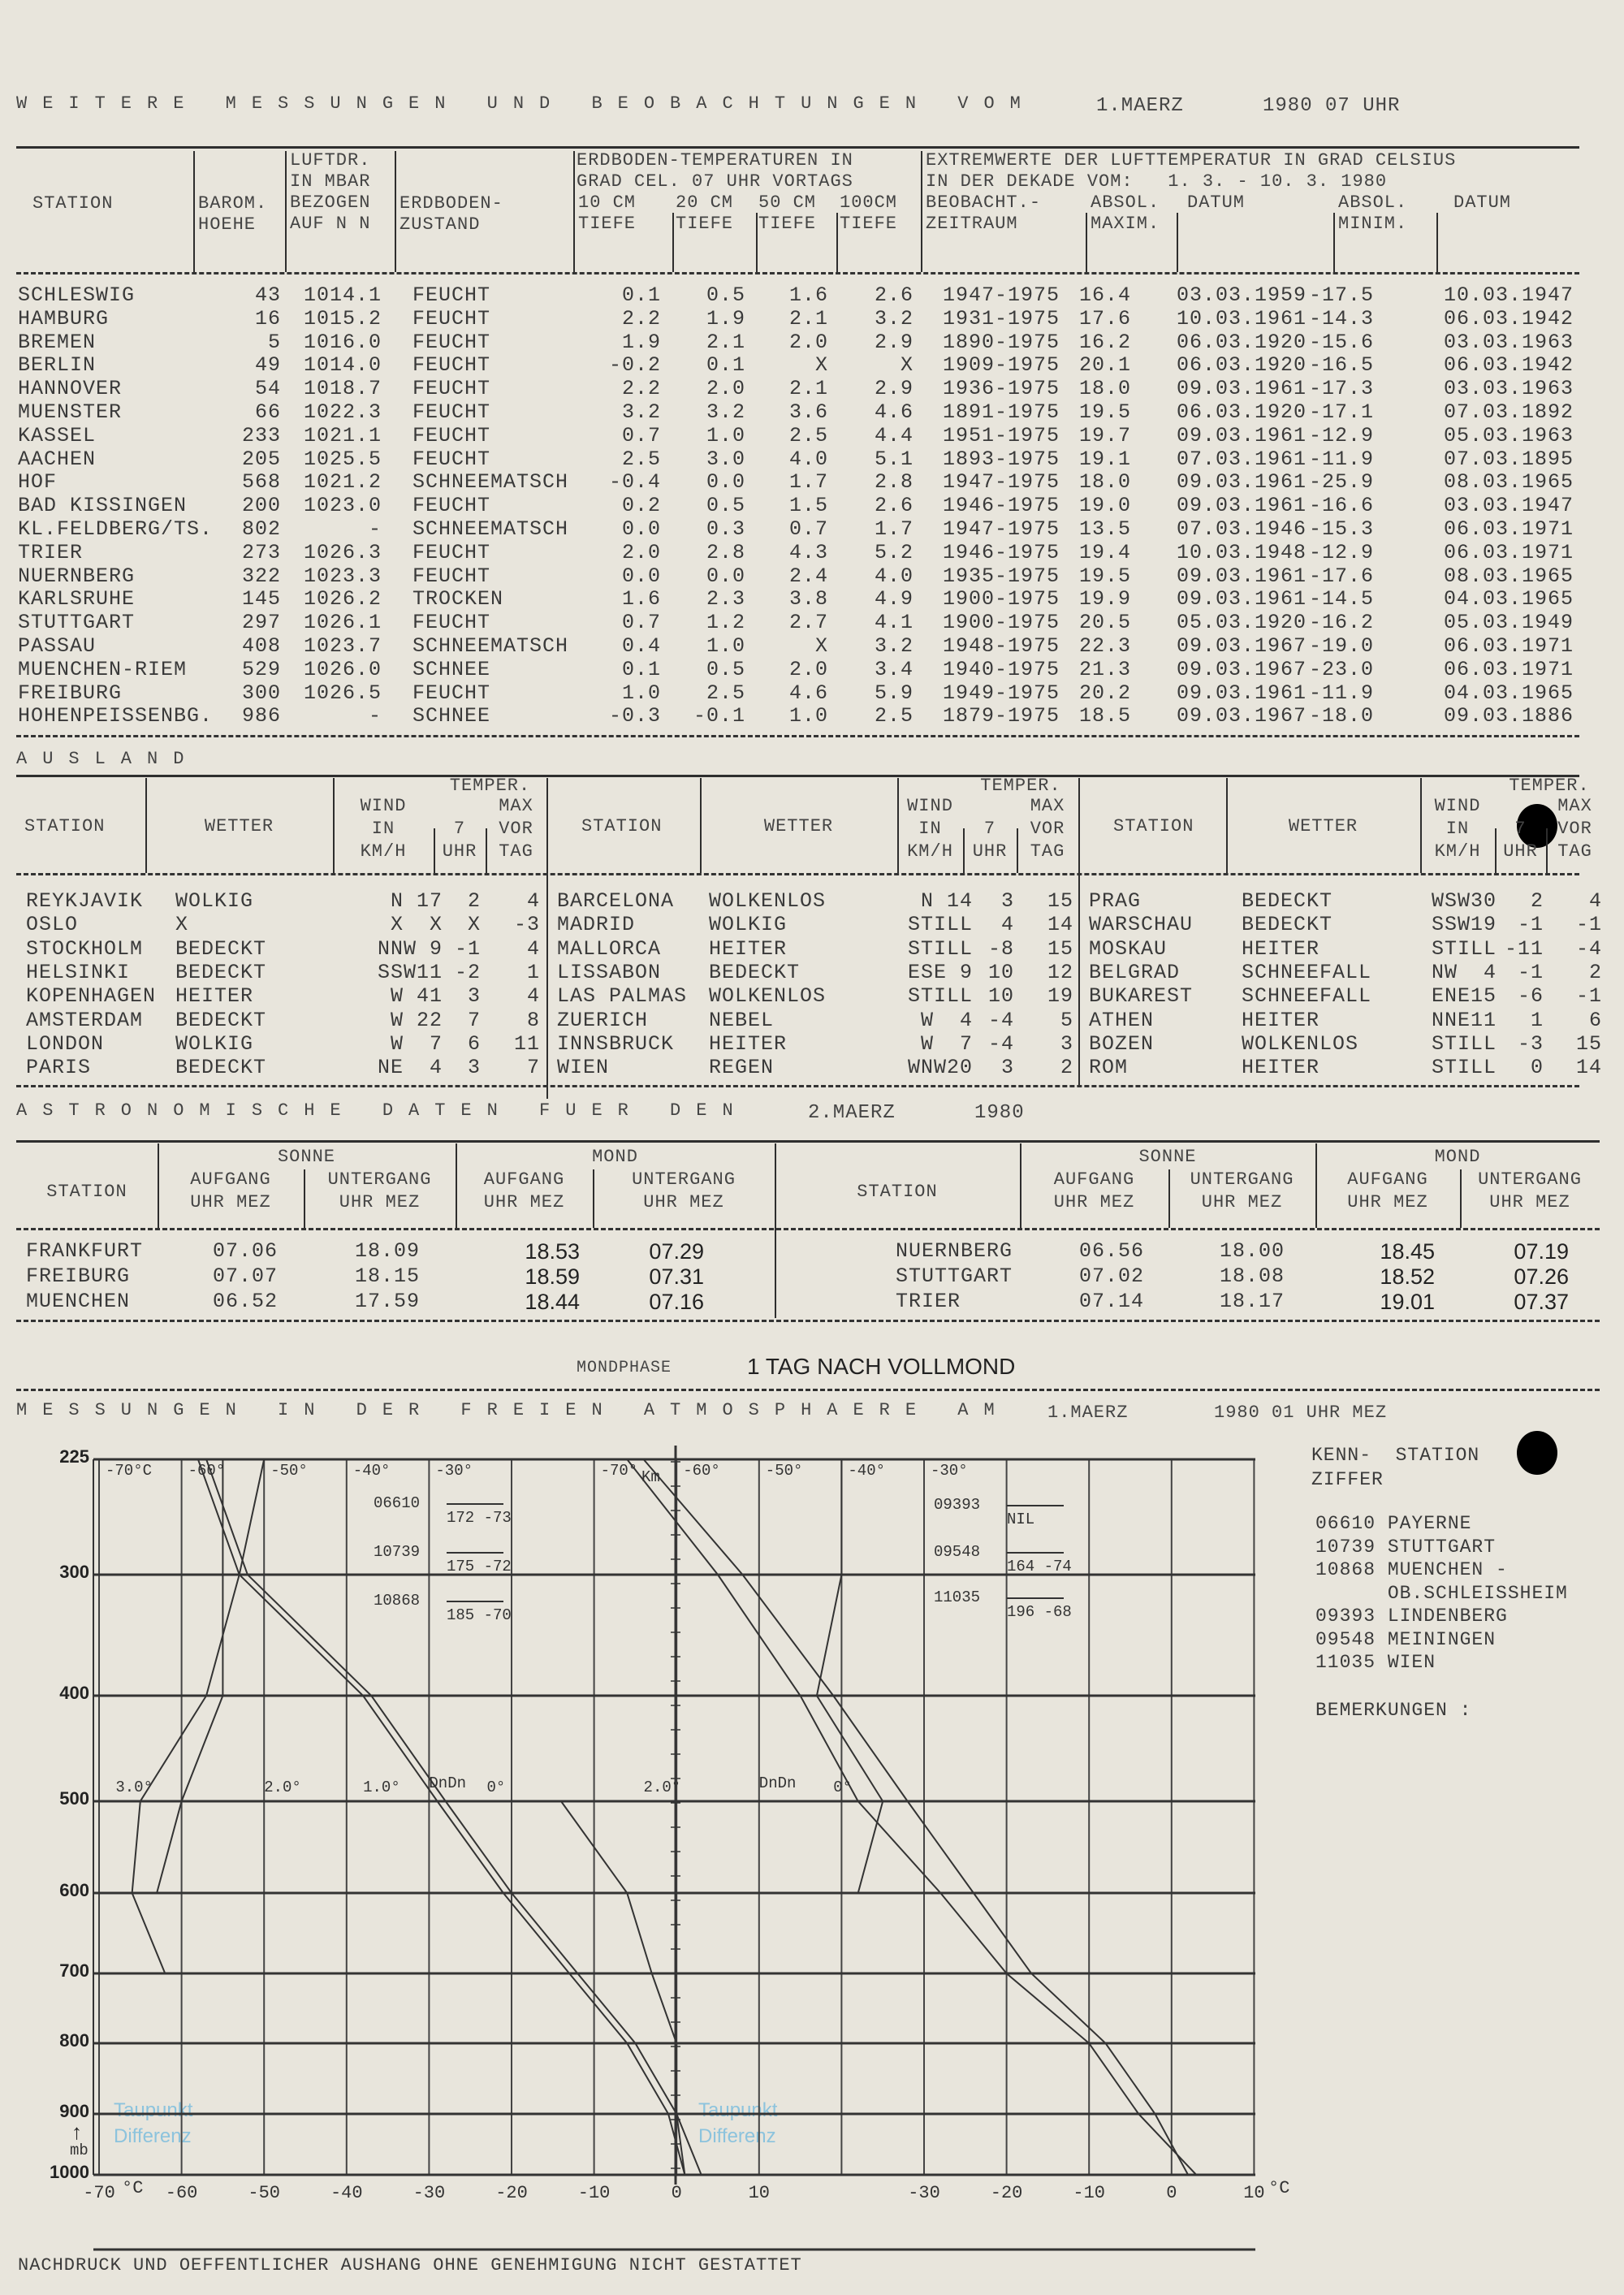  Describe the element at coordinates (547, 939) in the screenshot. I see `group-divider` at that location.